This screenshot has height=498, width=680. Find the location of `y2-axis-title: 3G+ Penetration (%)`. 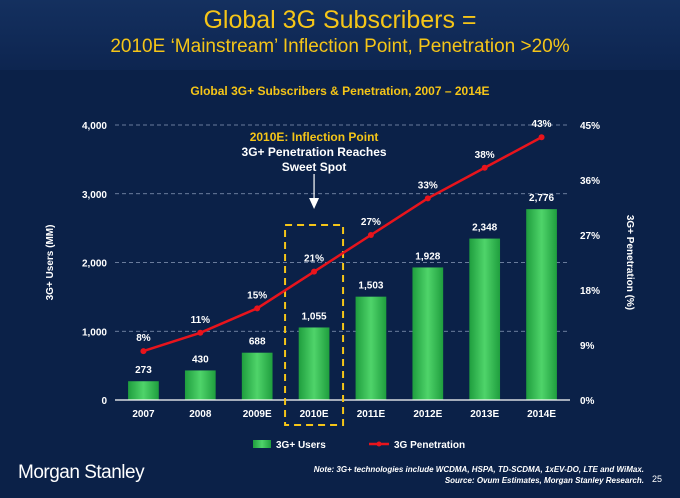

y2-axis-title: 3G+ Penetration (%) is located at coordinates (629, 262).